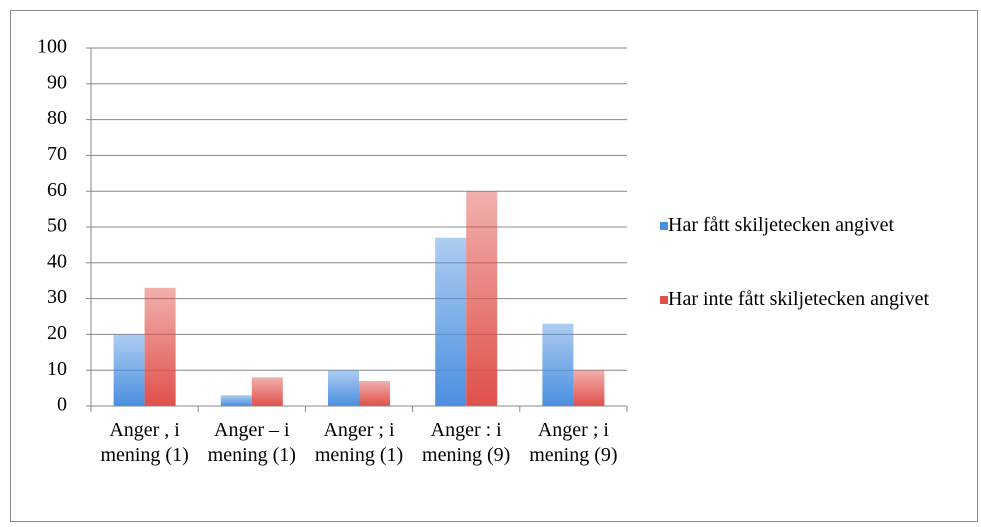  I want to click on x-tick-label: Anger ; i mening (9), so click(573, 442).